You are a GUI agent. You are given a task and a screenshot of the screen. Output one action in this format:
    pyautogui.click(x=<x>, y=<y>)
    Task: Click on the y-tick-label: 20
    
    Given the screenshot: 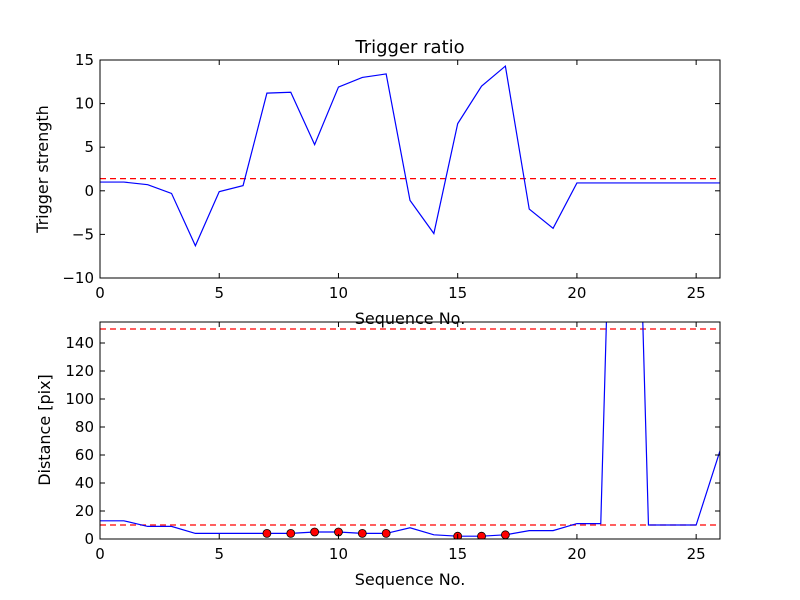 What is the action you would take?
    pyautogui.click(x=84, y=511)
    